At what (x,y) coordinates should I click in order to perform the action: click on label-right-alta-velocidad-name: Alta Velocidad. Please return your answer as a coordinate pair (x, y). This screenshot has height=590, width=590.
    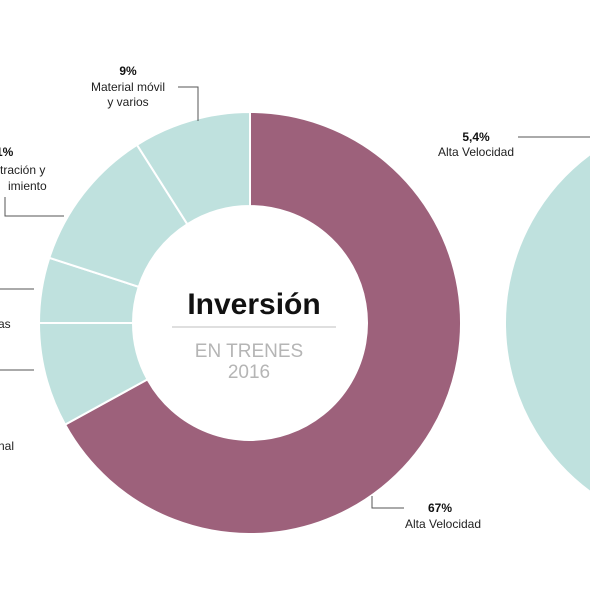
    Looking at the image, I should click on (476, 152).